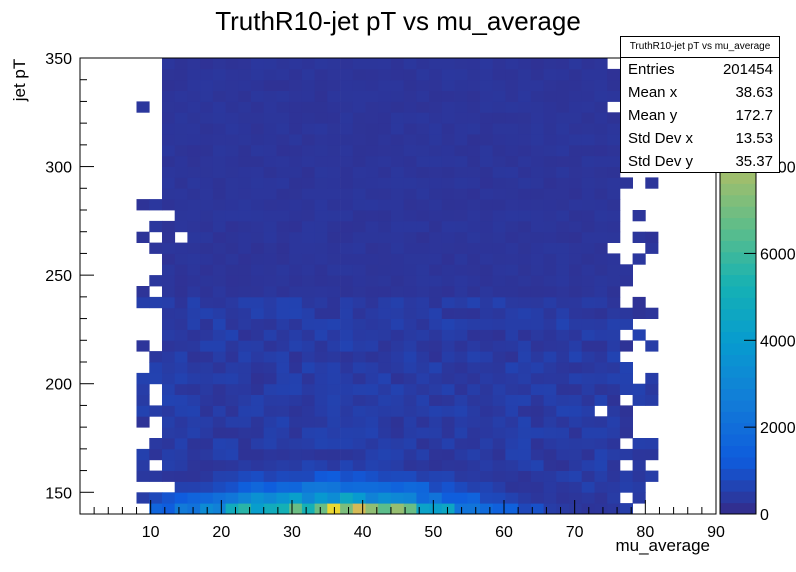 This screenshot has width=796, height=572. What do you see at coordinates (700, 115) in the screenshot?
I see `stats-row-mean-y: Mean y 172.7` at bounding box center [700, 115].